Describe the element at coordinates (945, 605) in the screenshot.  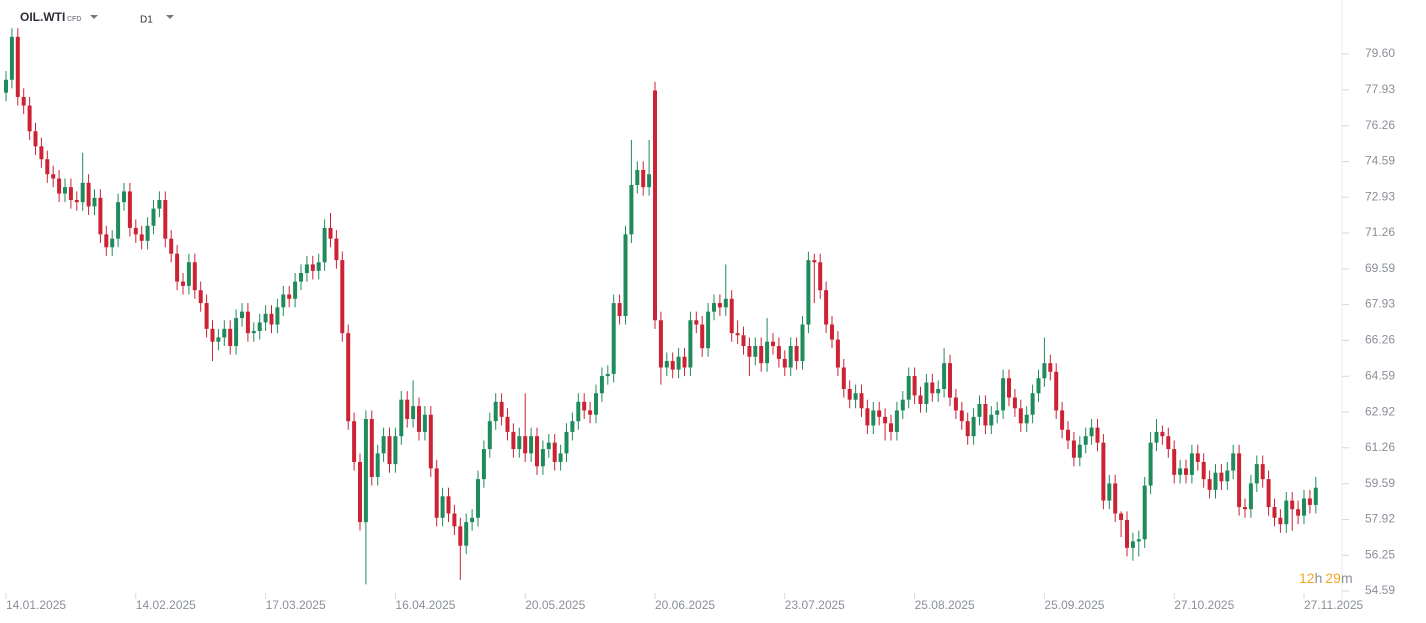
I see `x-tick-label: 25.08.2025` at that location.